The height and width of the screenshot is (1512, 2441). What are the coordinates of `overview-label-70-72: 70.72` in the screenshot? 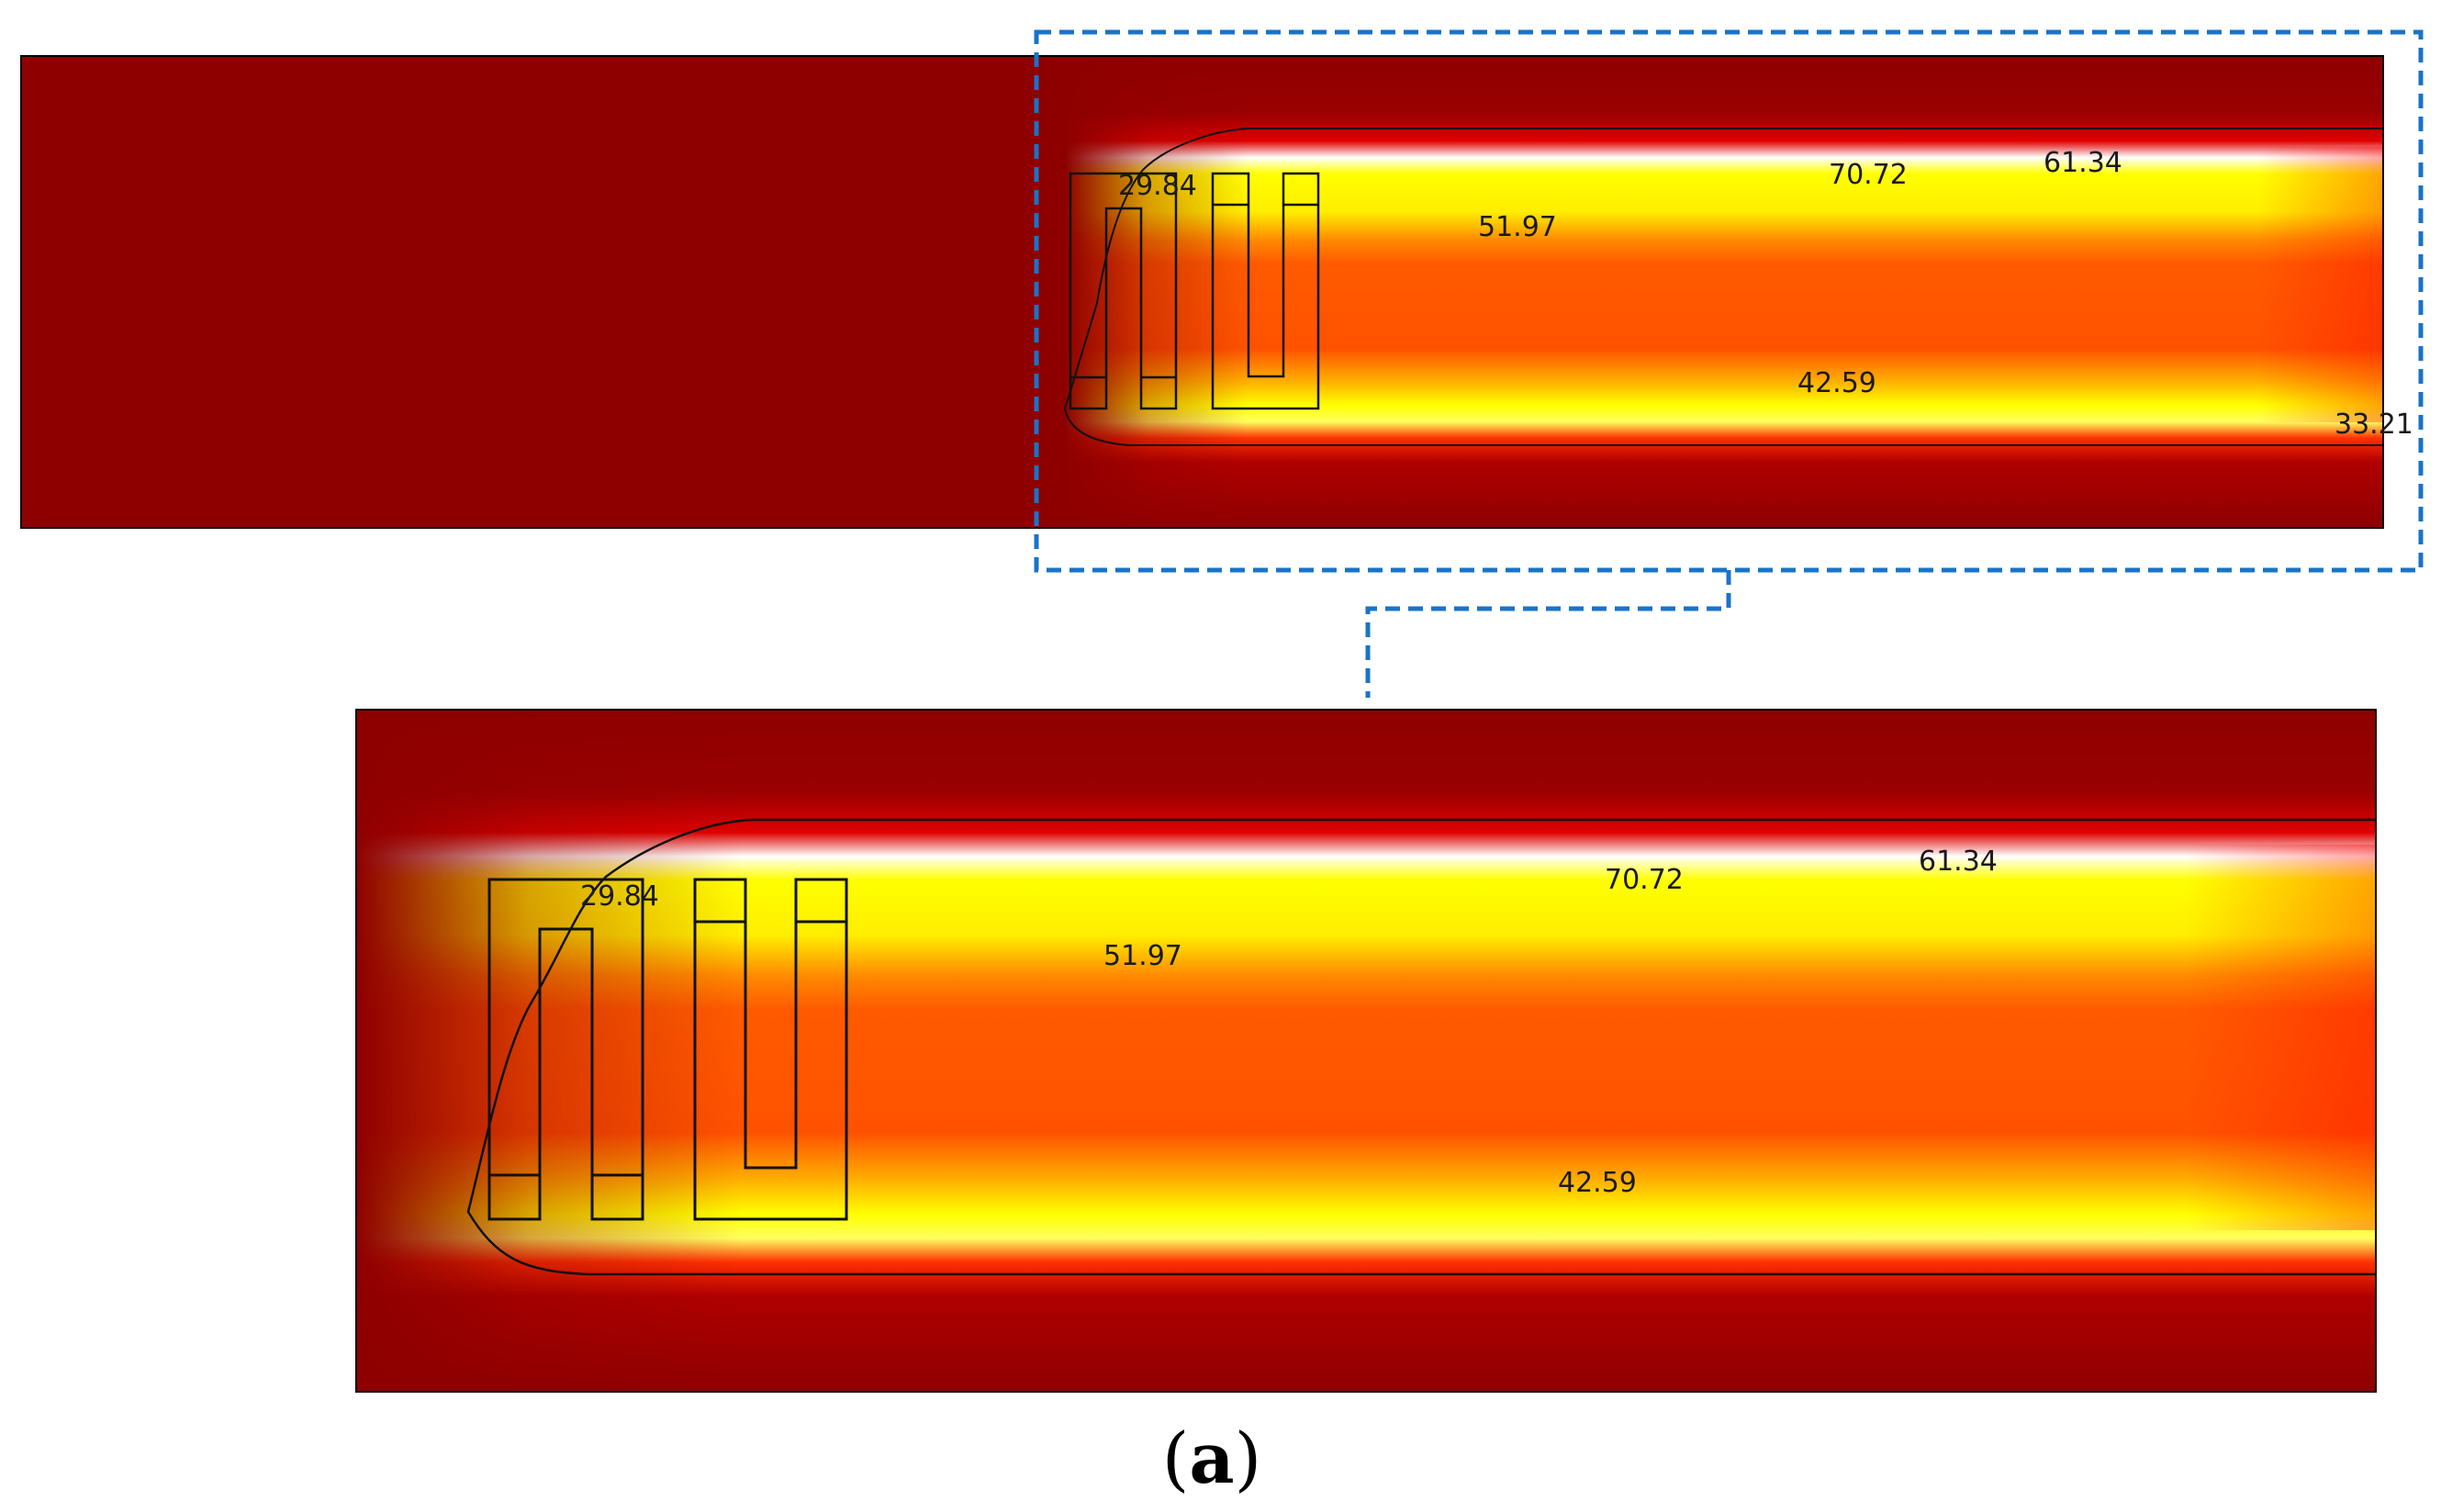 It's located at (1868, 175).